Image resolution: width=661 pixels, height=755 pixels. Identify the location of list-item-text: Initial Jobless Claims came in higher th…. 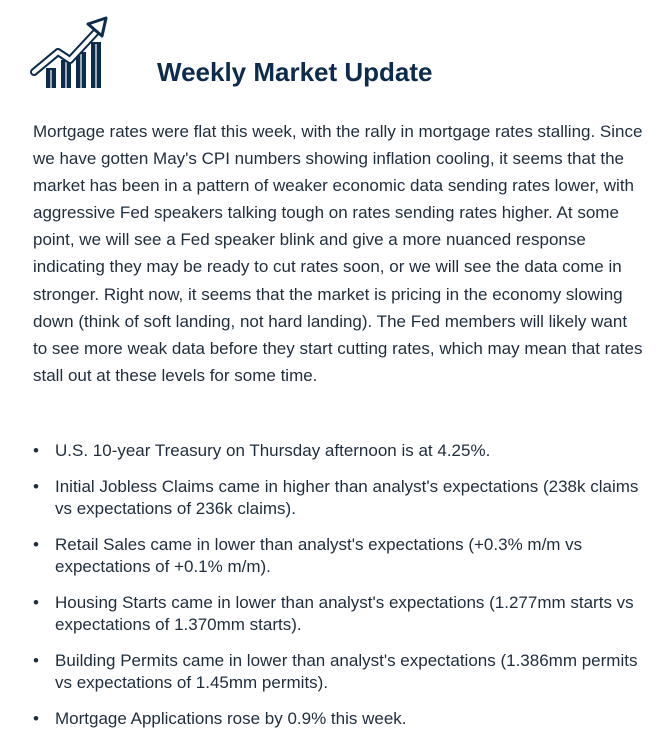
(347, 497).